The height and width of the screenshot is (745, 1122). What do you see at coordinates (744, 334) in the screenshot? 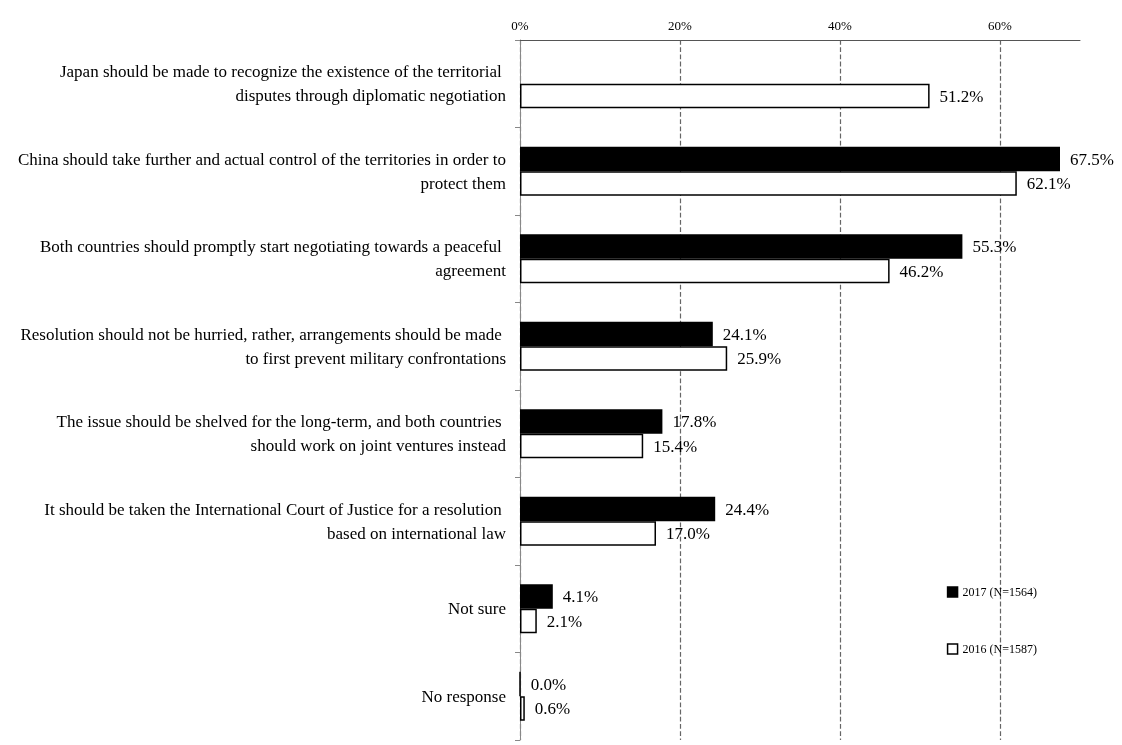
I see `data-label: 24.1%` at bounding box center [744, 334].